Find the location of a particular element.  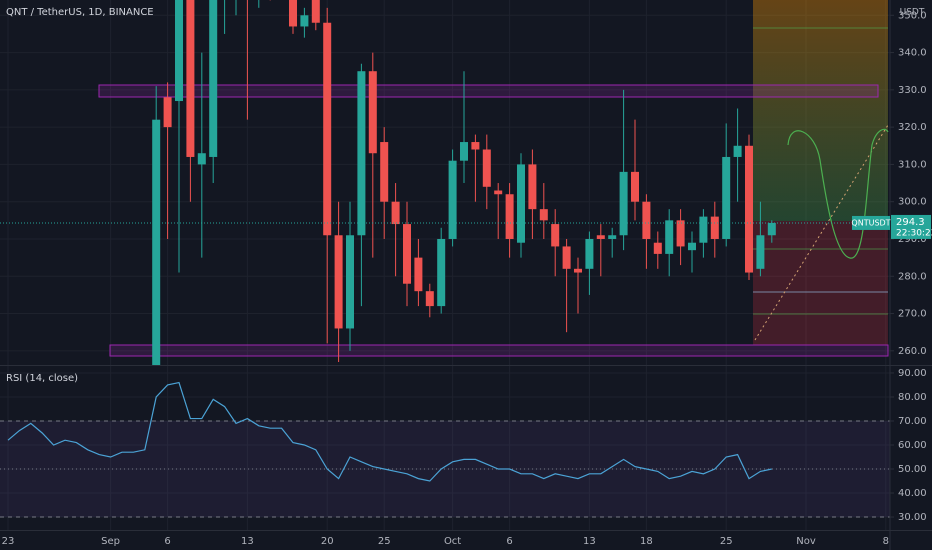

y-tick-label: 280.0 is located at coordinates (912, 276).